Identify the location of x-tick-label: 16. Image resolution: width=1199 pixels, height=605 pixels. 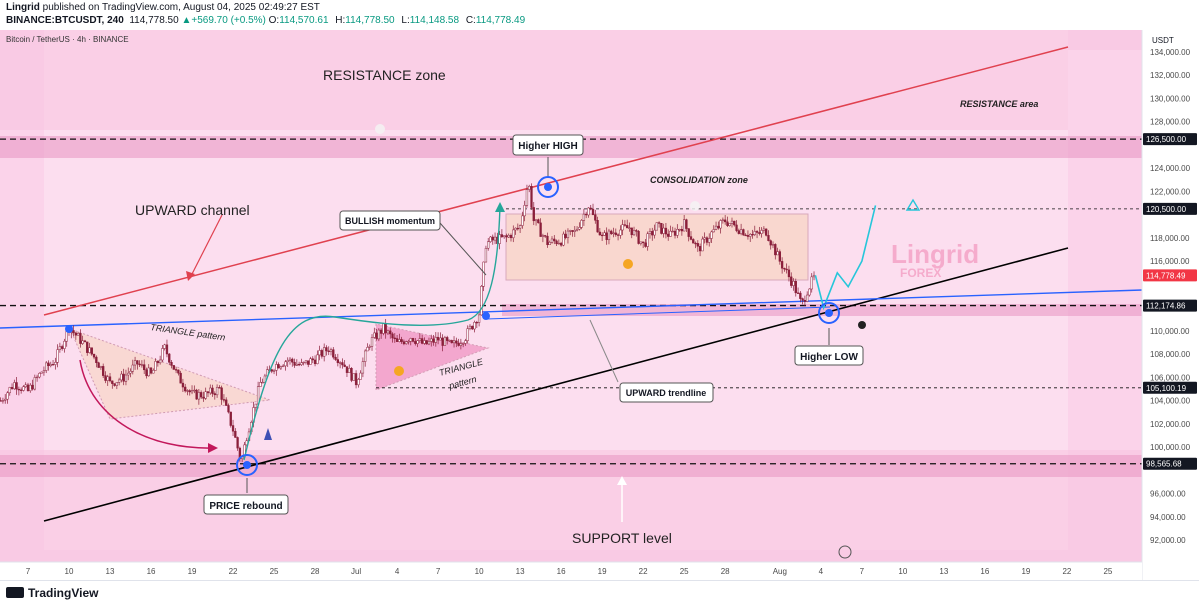
(984, 571).